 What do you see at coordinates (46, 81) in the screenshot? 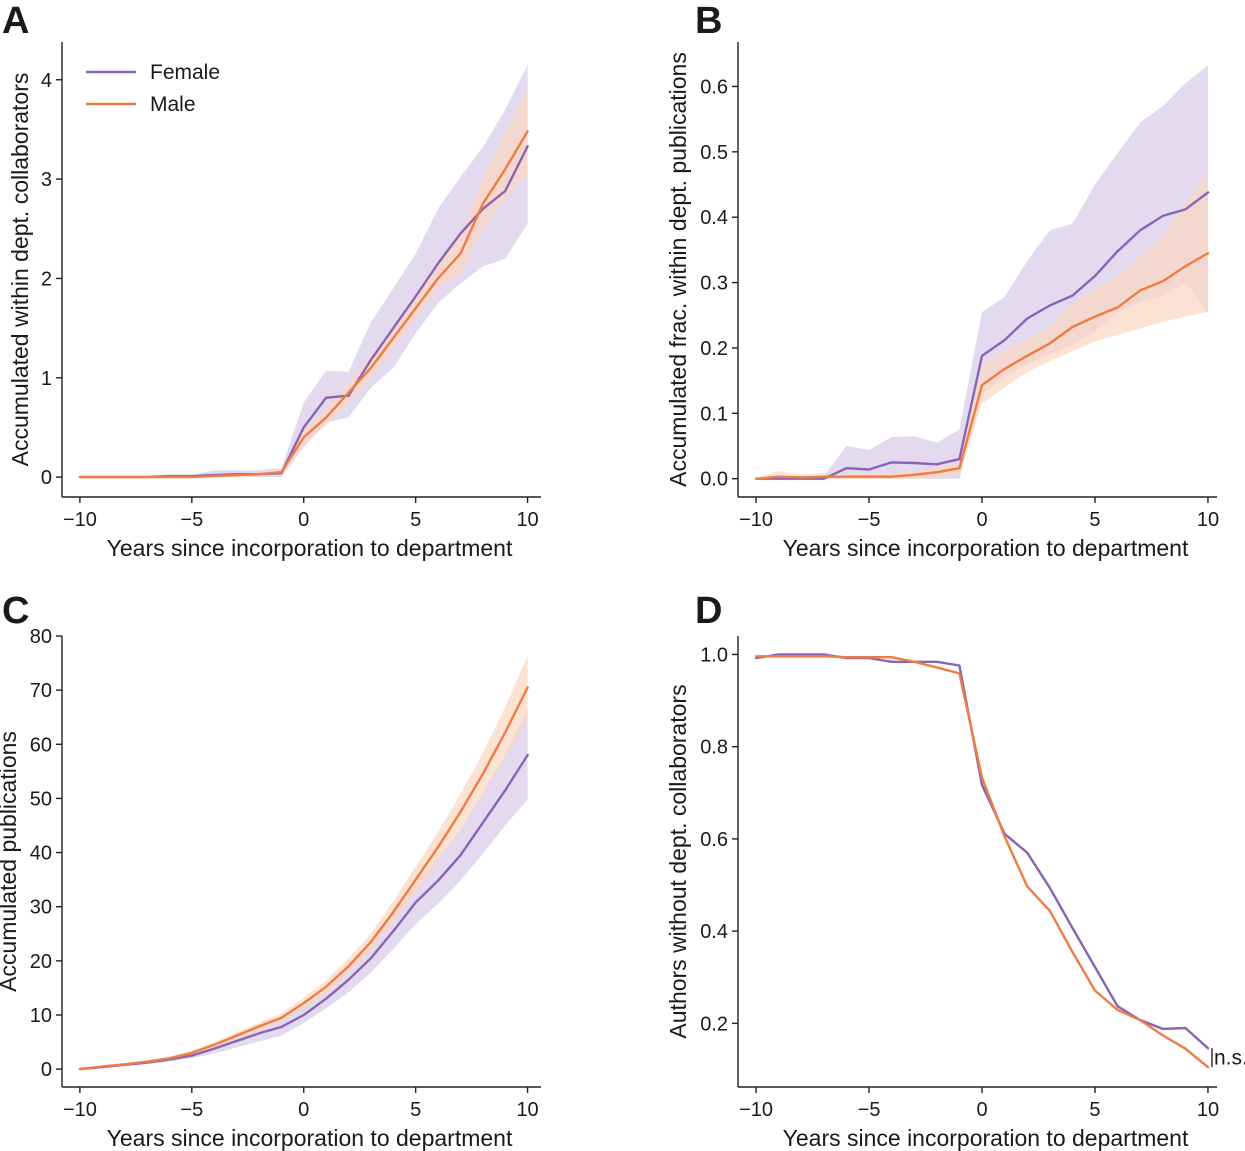
I see `y-tick-label-a: 4` at bounding box center [46, 81].